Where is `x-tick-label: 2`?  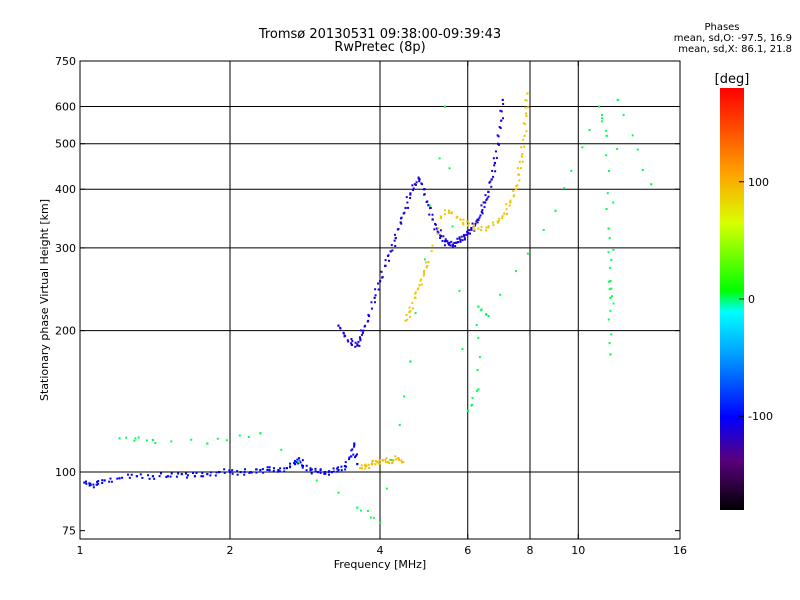
x-tick-label: 2 is located at coordinates (230, 550).